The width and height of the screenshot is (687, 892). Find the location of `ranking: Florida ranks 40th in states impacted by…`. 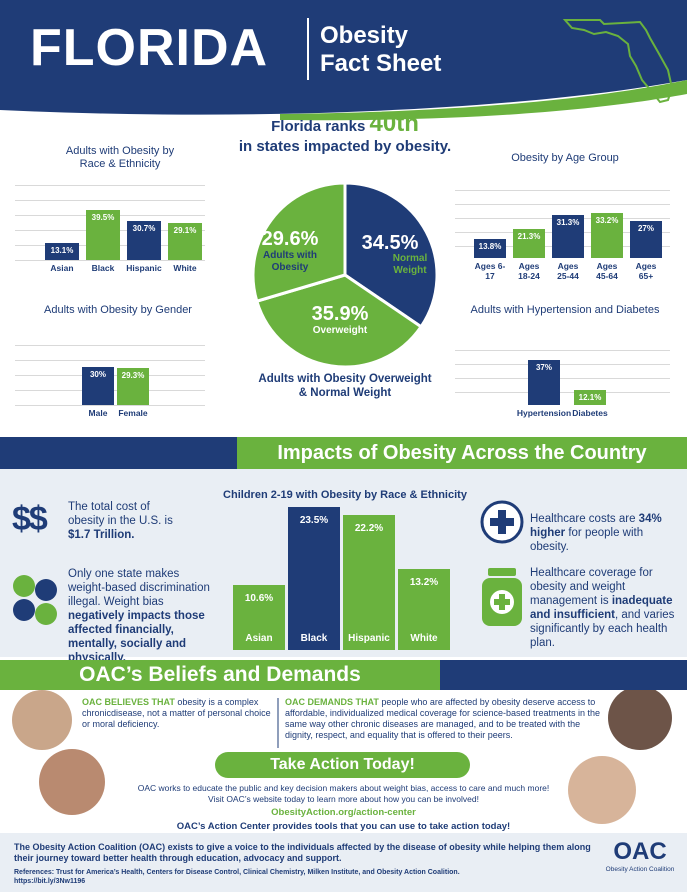

ranking: Florida ranks 40th in states impacted by… is located at coordinates (345, 134).